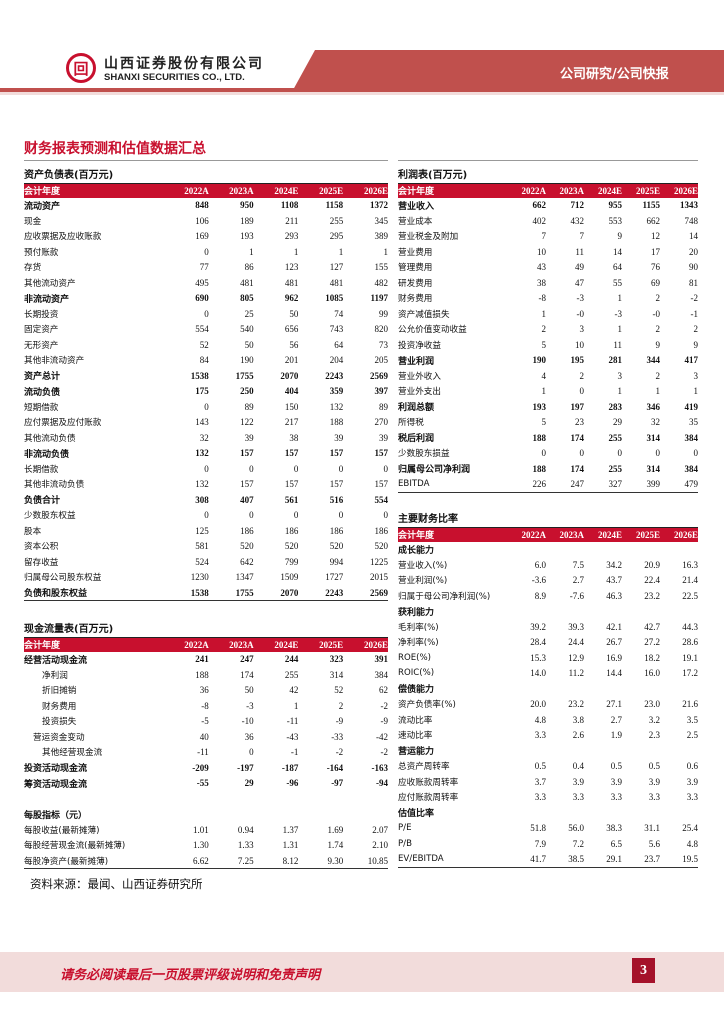 The height and width of the screenshot is (1024, 724). Describe the element at coordinates (415, 252) in the screenshot. I see `row-label: 营业费用` at that location.